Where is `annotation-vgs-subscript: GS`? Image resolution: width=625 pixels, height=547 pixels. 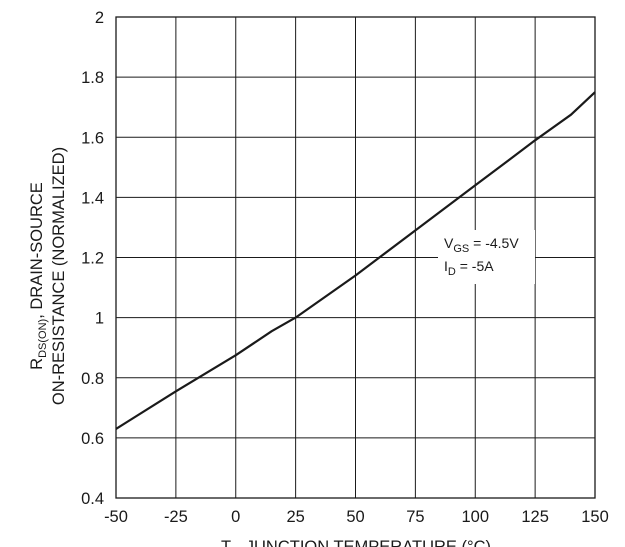 annotation-vgs-subscript: GS is located at coordinates (461, 249).